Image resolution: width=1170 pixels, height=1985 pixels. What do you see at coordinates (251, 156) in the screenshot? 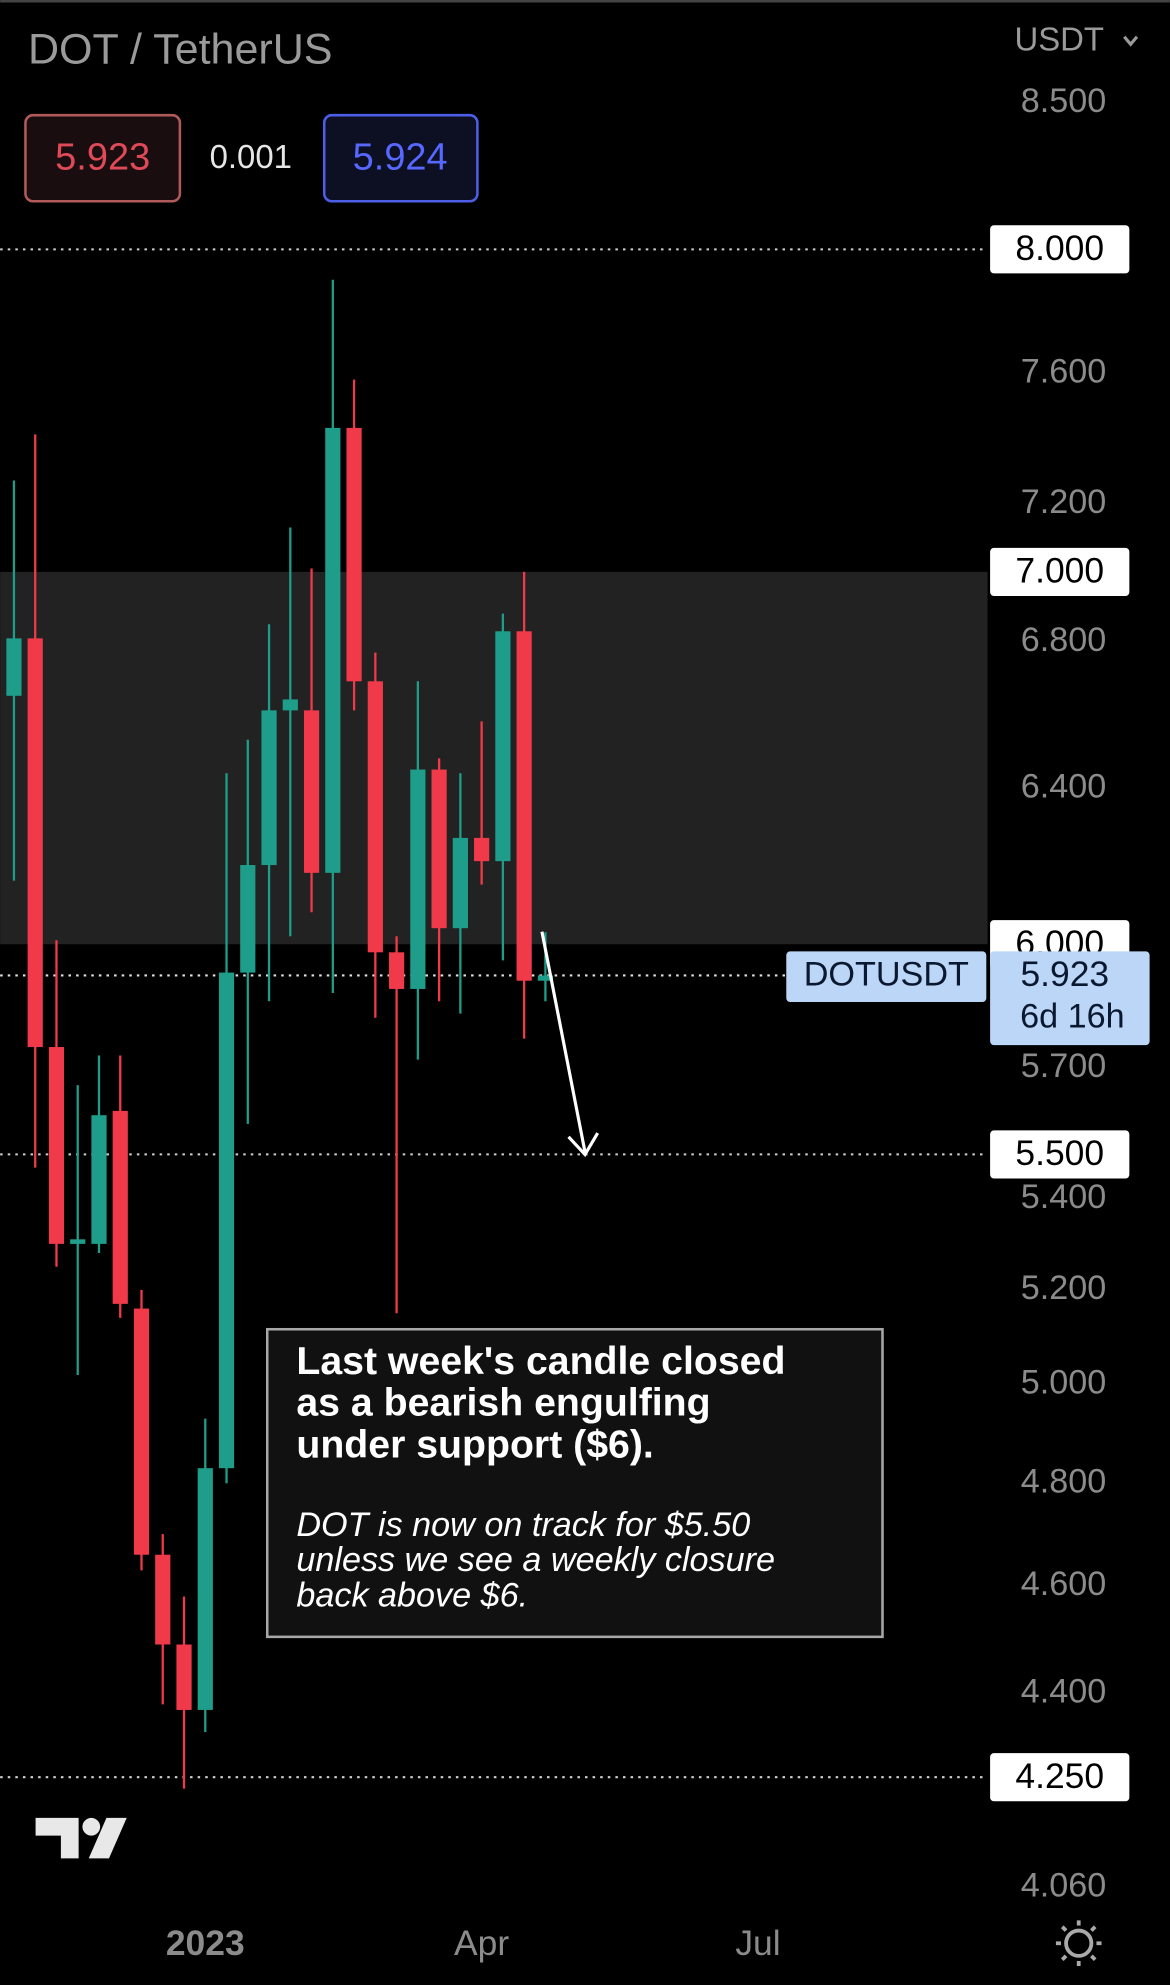
I see `spread: 0.001` at bounding box center [251, 156].